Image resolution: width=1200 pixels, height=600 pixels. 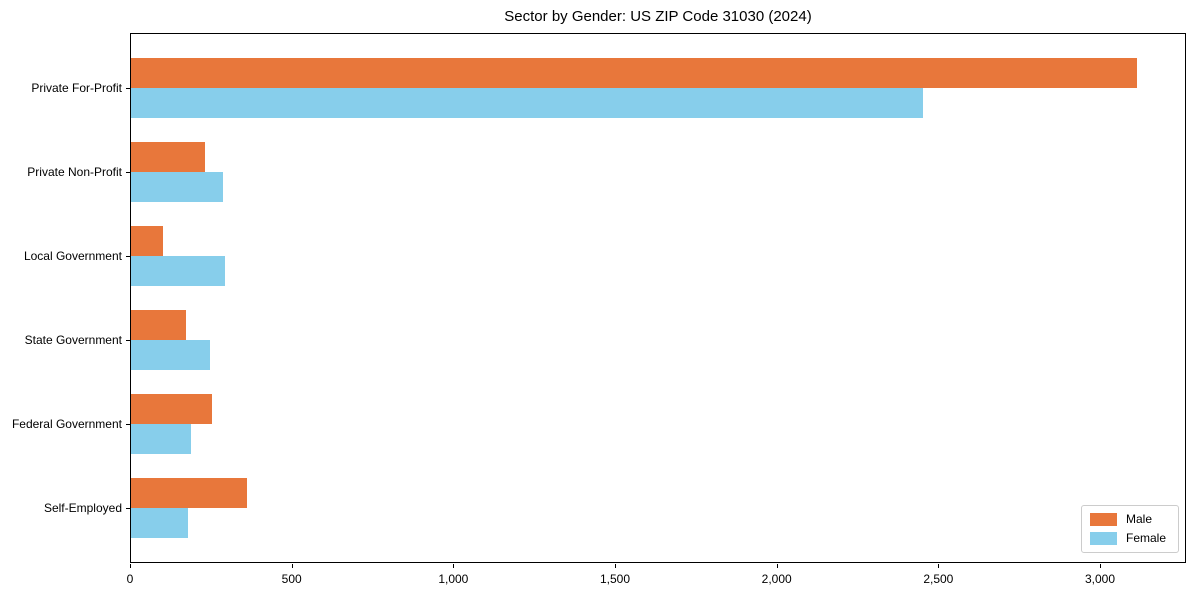 I want to click on bar-male-federal-government, so click(x=171, y=409).